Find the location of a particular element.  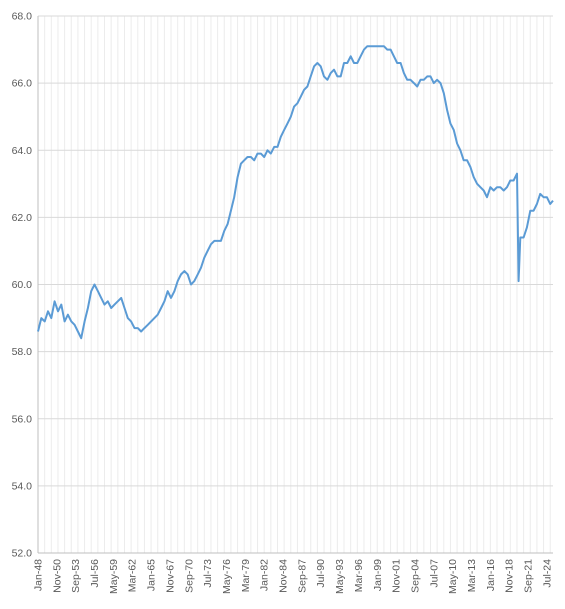

x-tick-label: Jul-07 is located at coordinates (434, 573).